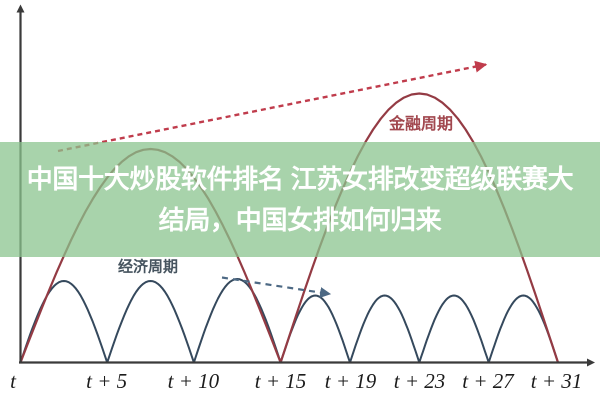 This screenshot has width=600, height=400. What do you see at coordinates (193, 381) in the screenshot?
I see `x-tick-label-10: t + 10` at bounding box center [193, 381].